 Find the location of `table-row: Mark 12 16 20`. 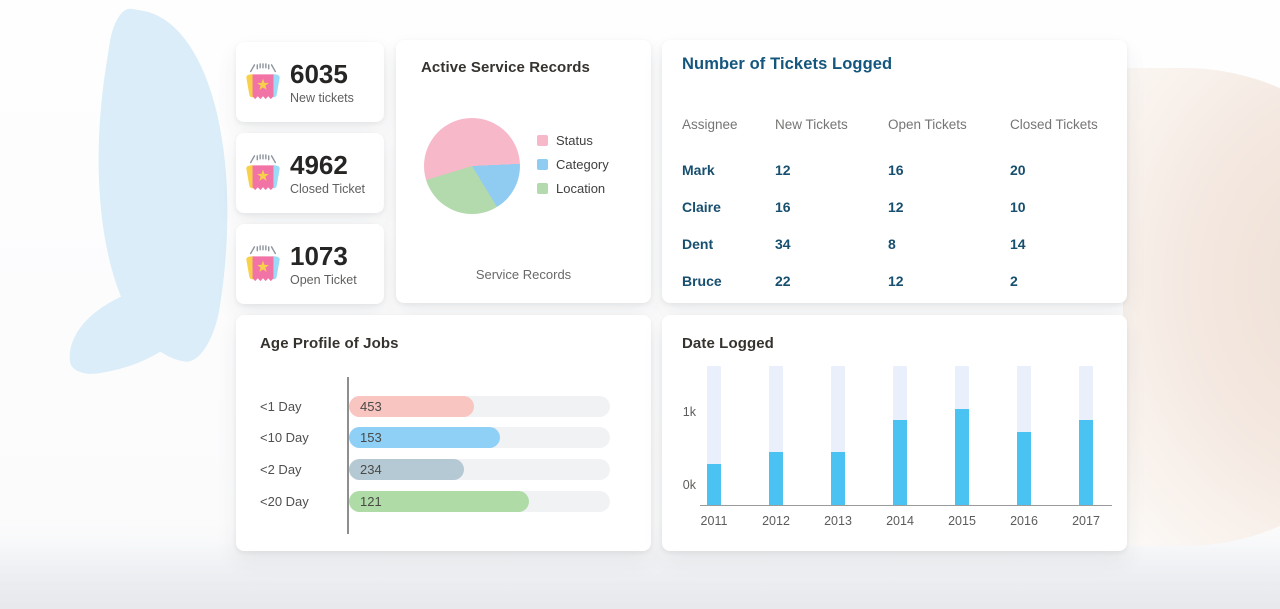

table-row: Mark 12 16 20 is located at coordinates (896, 169).